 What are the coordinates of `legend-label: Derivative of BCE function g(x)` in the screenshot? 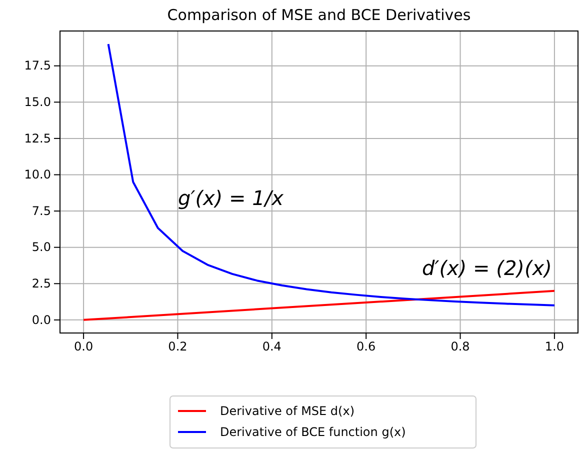 It's located at (313, 432).